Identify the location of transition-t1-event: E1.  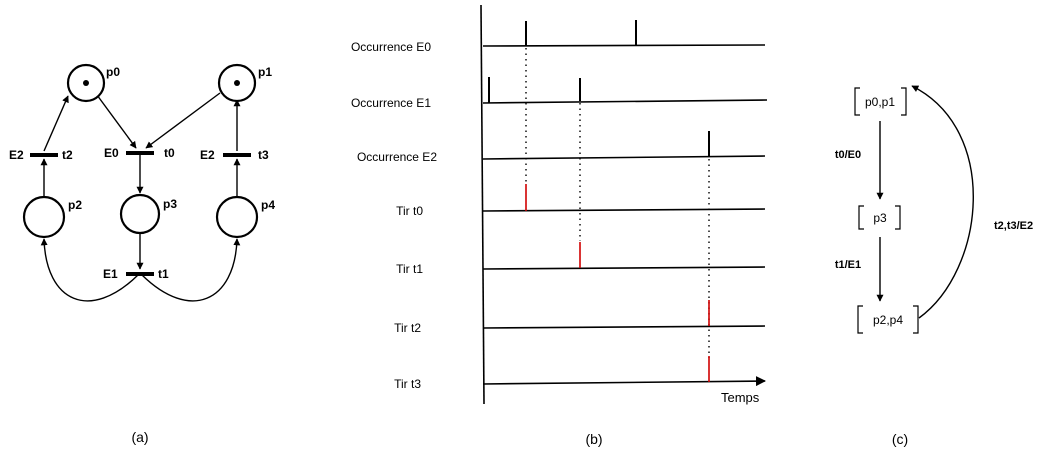
(110, 274).